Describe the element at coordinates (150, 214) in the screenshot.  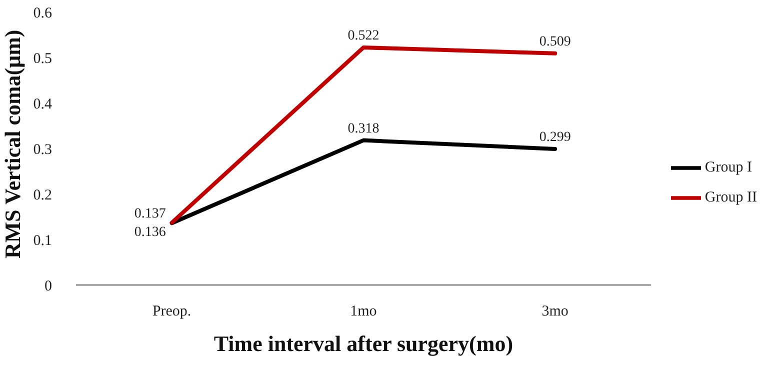
I see `data-label: 0.137` at that location.